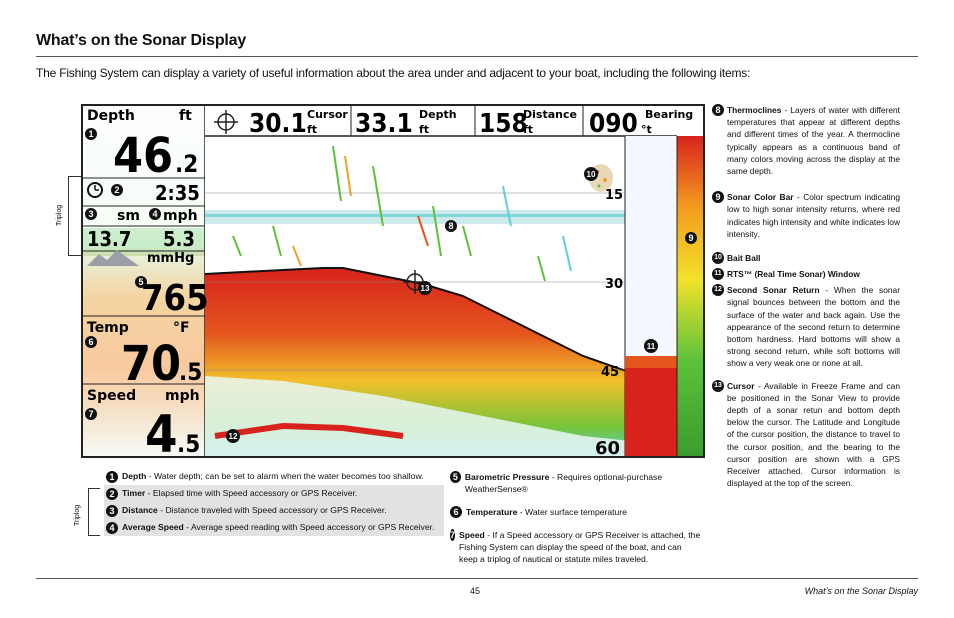  Describe the element at coordinates (507, 477) in the screenshot. I see `legend-term: Barometric Pressure` at that location.